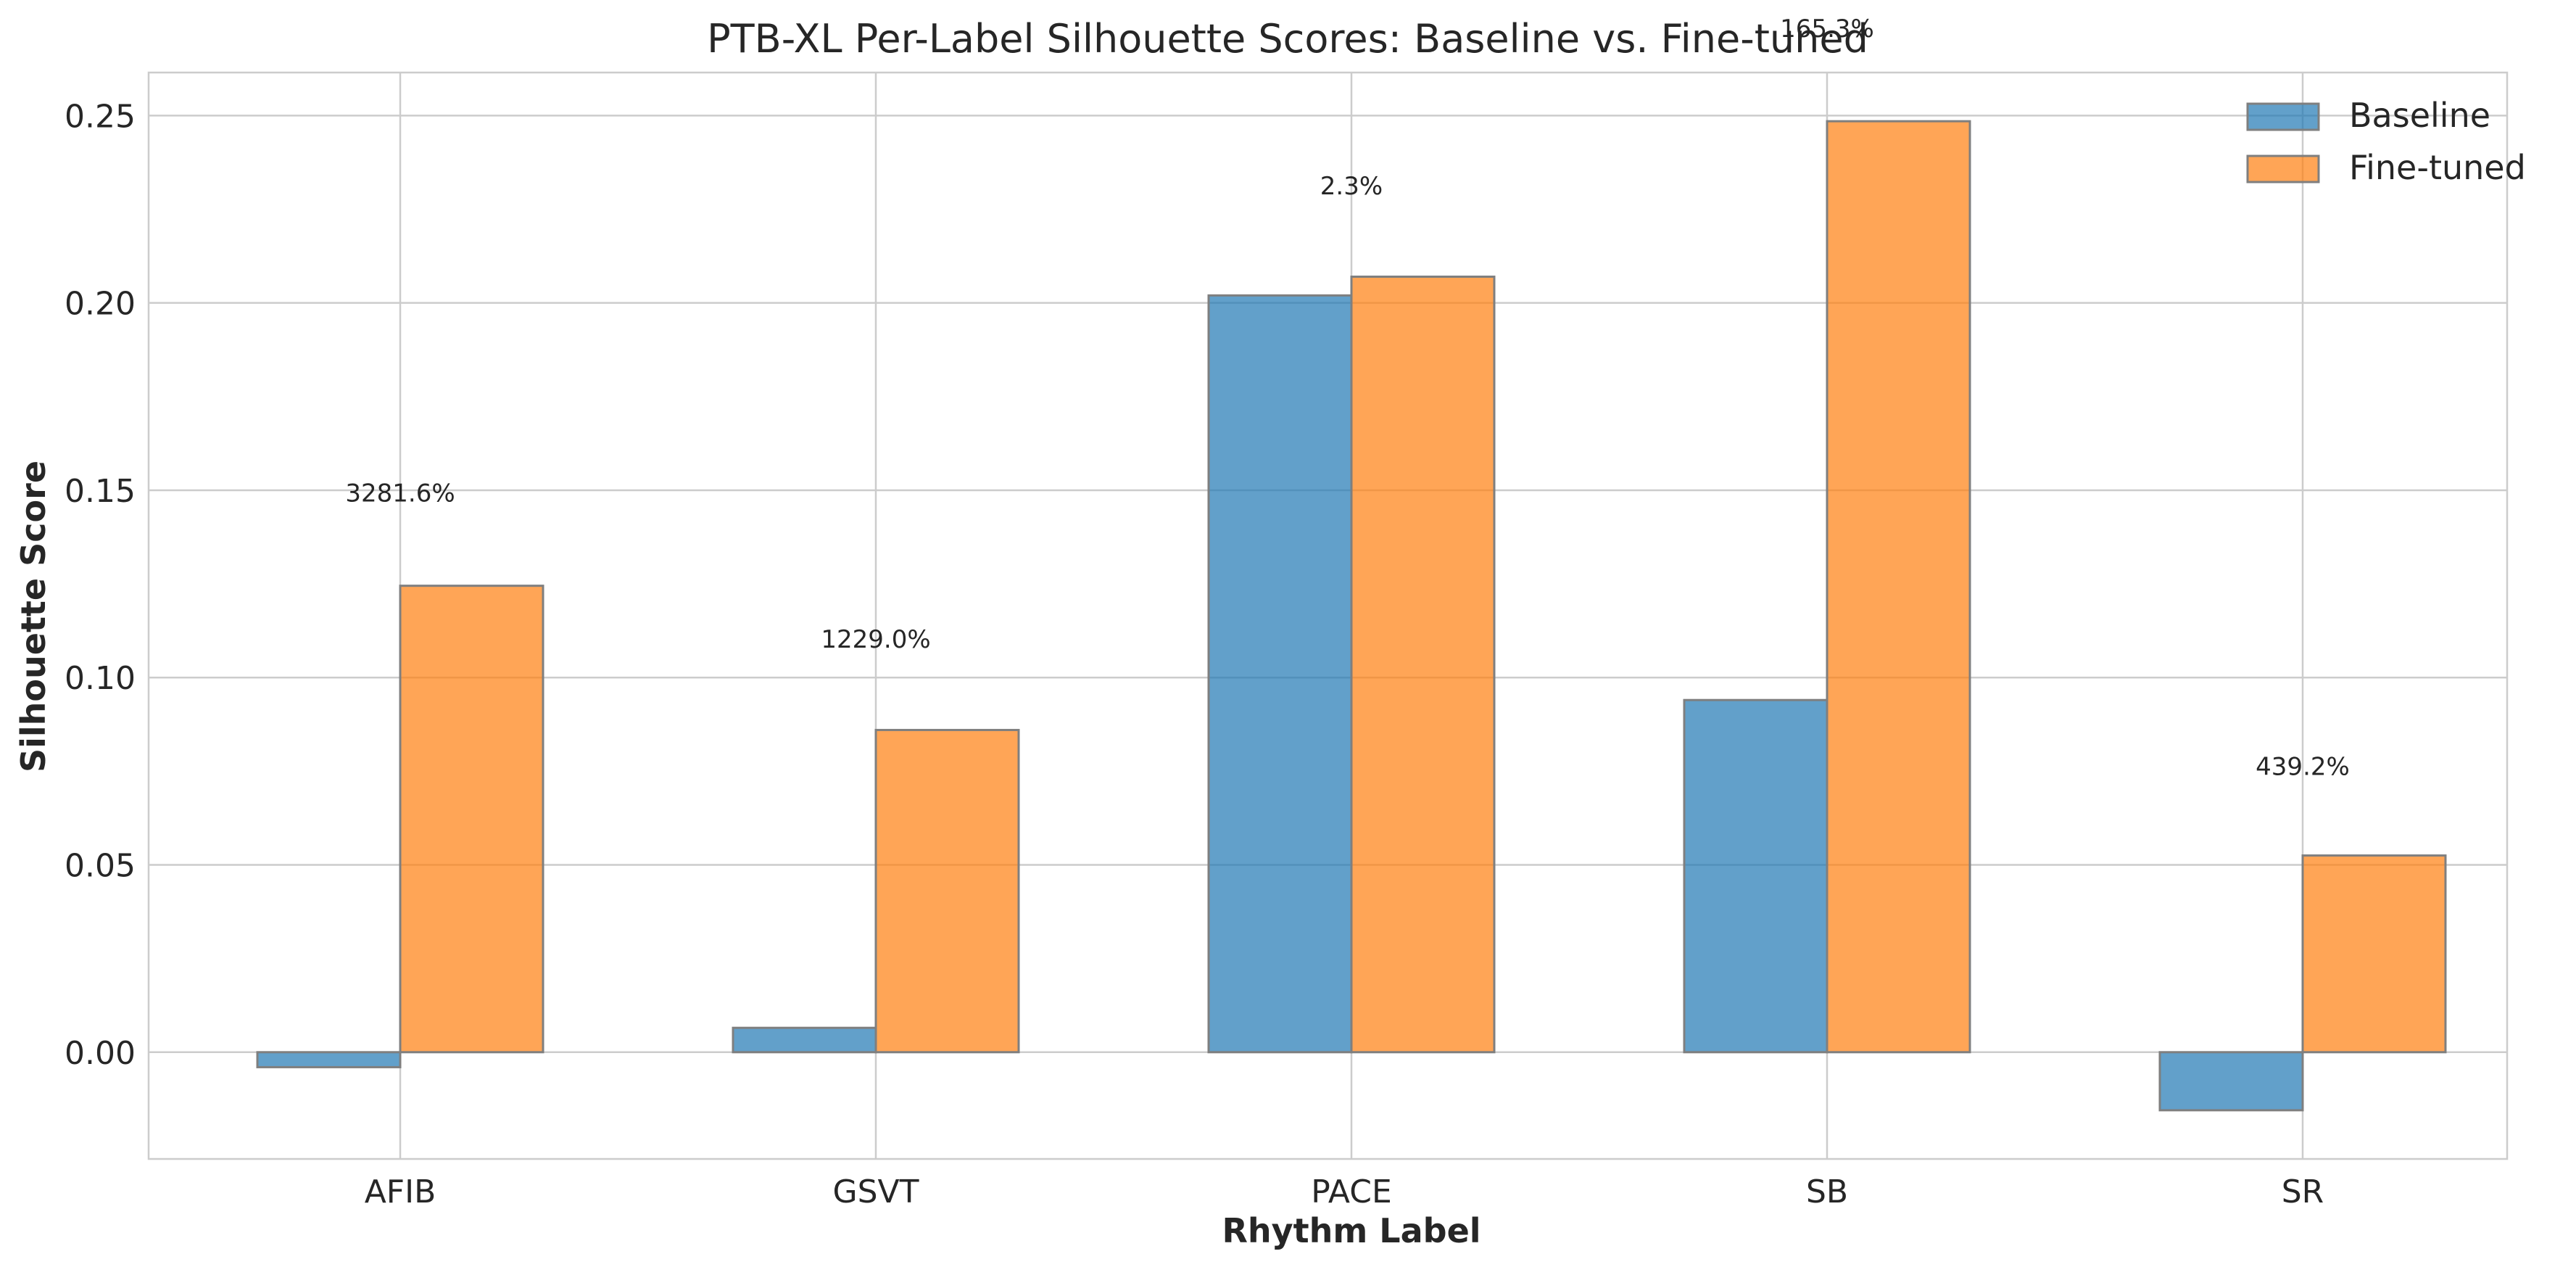  Describe the element at coordinates (875, 1192) in the screenshot. I see `x-tick-label: GSVT` at that location.